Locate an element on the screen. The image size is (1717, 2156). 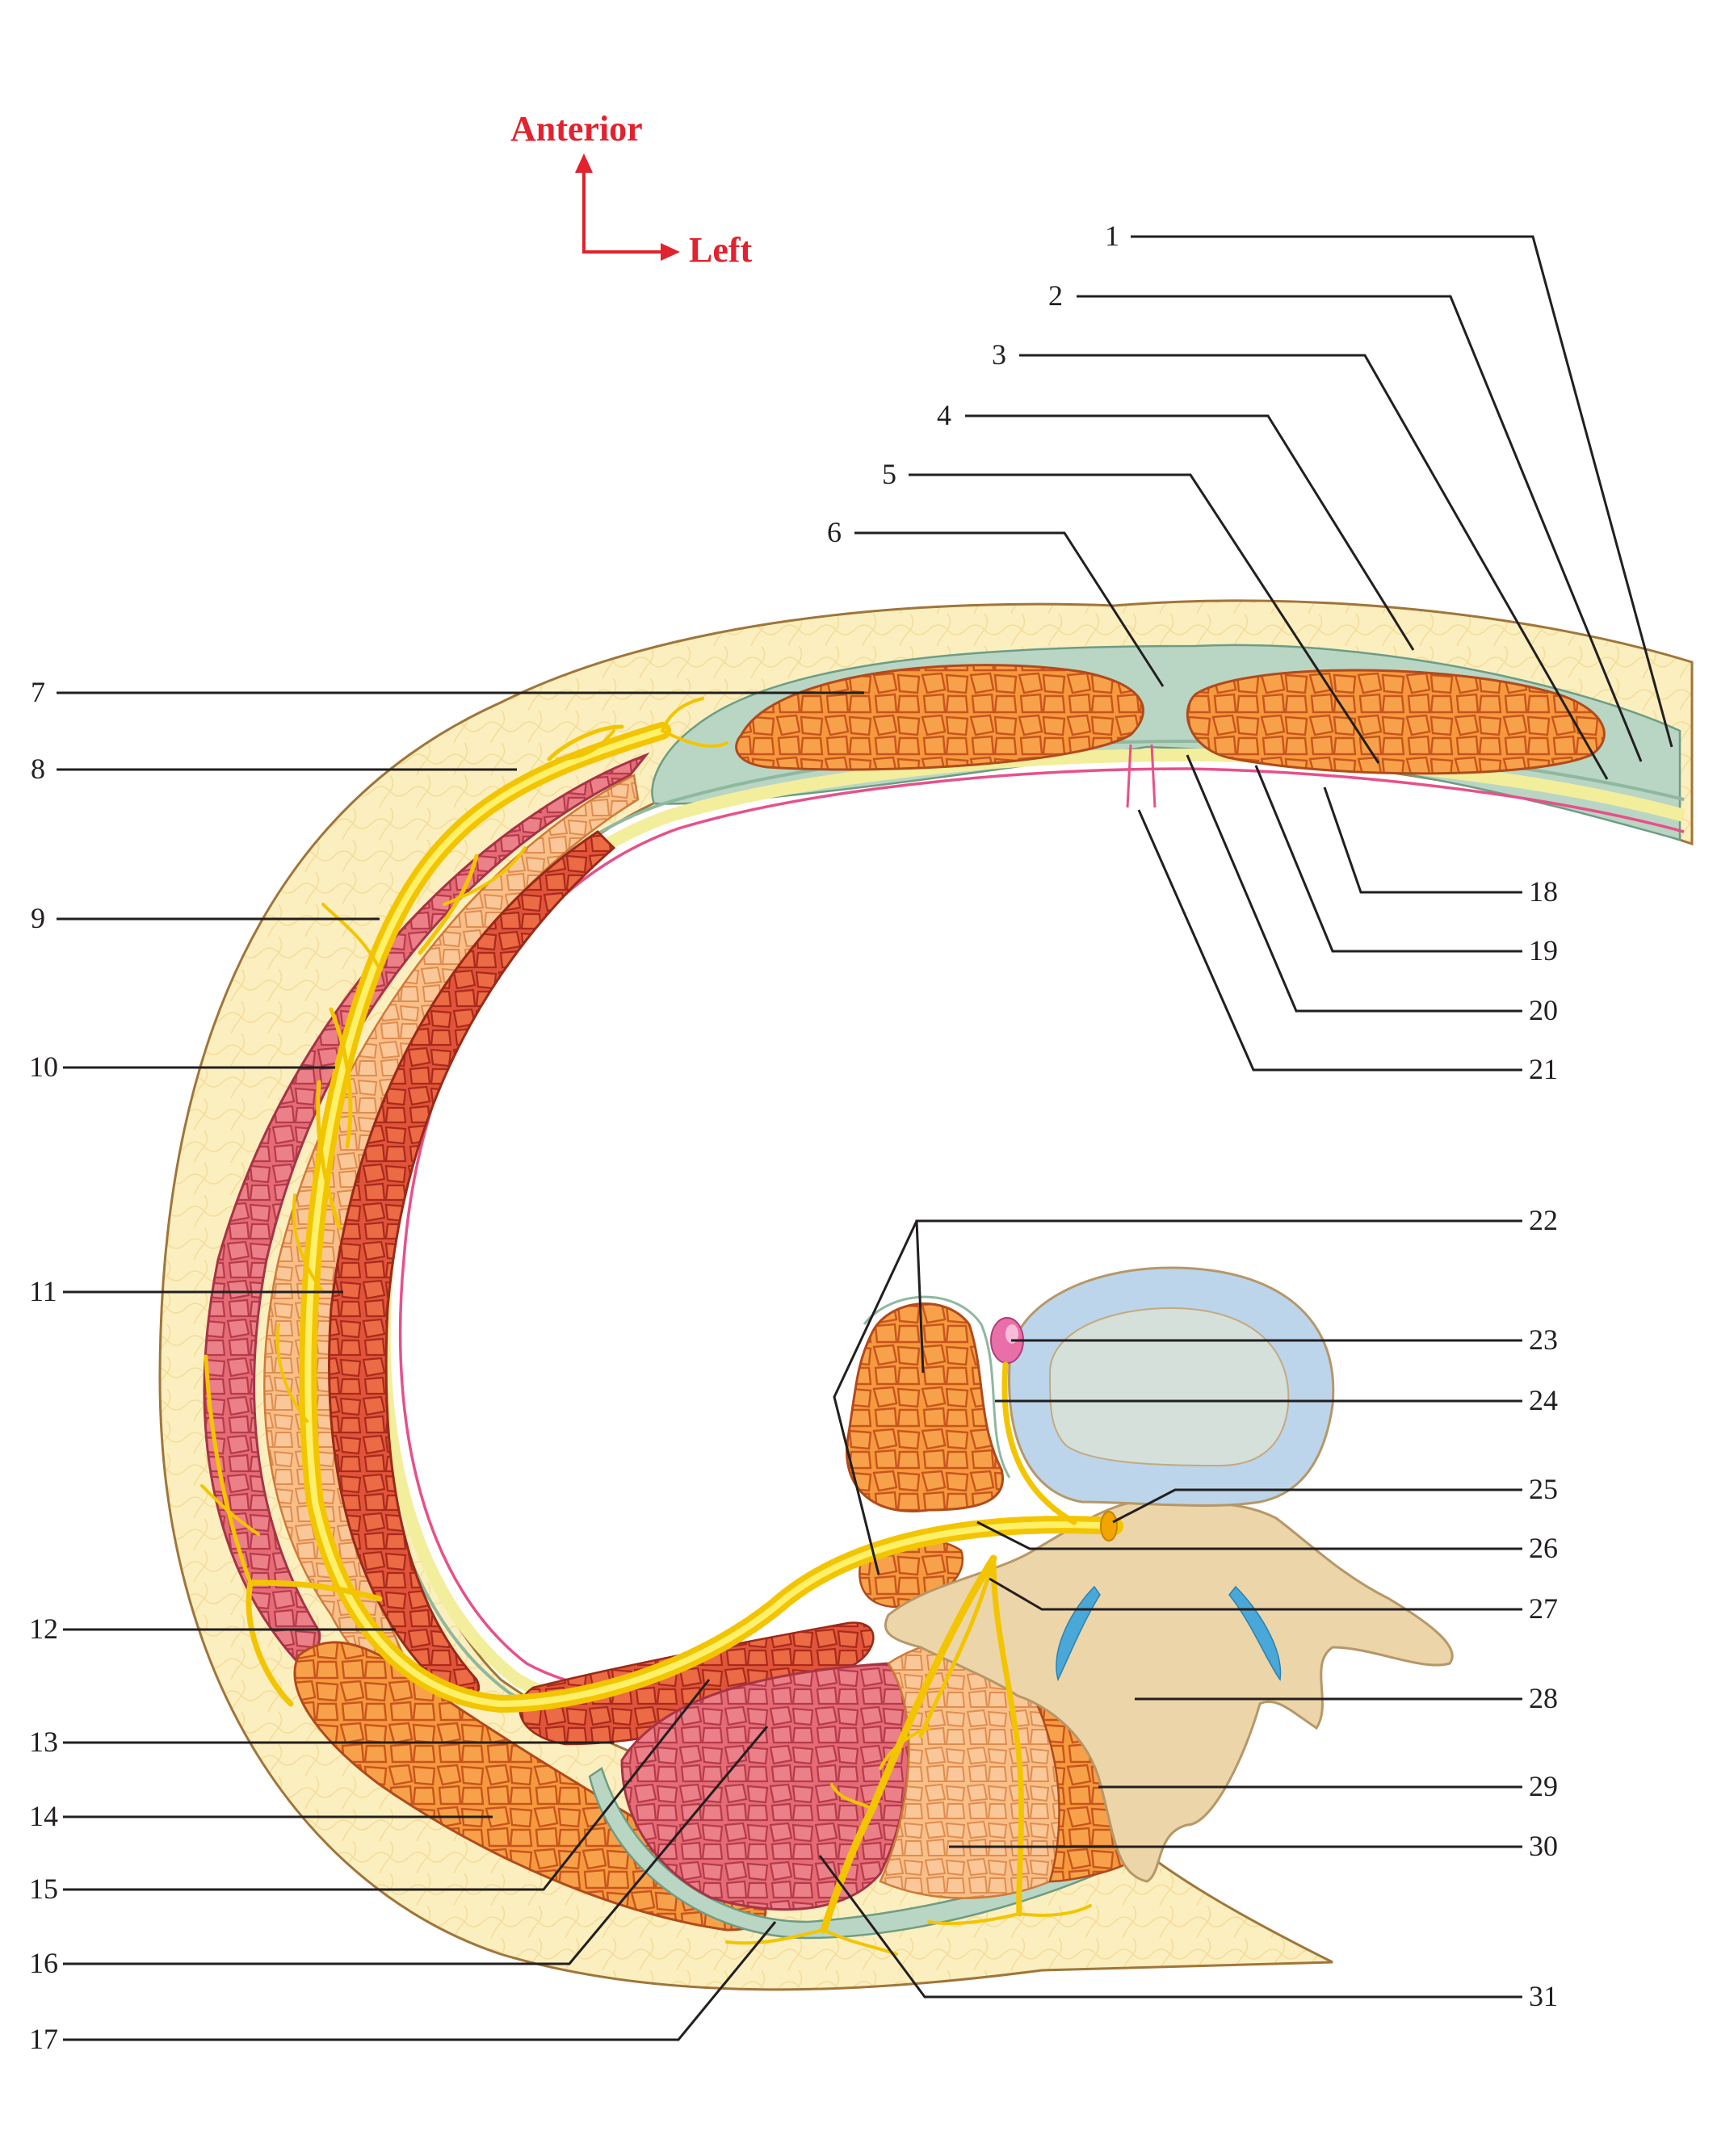
label-28: 28 is located at coordinates (1543, 1698).